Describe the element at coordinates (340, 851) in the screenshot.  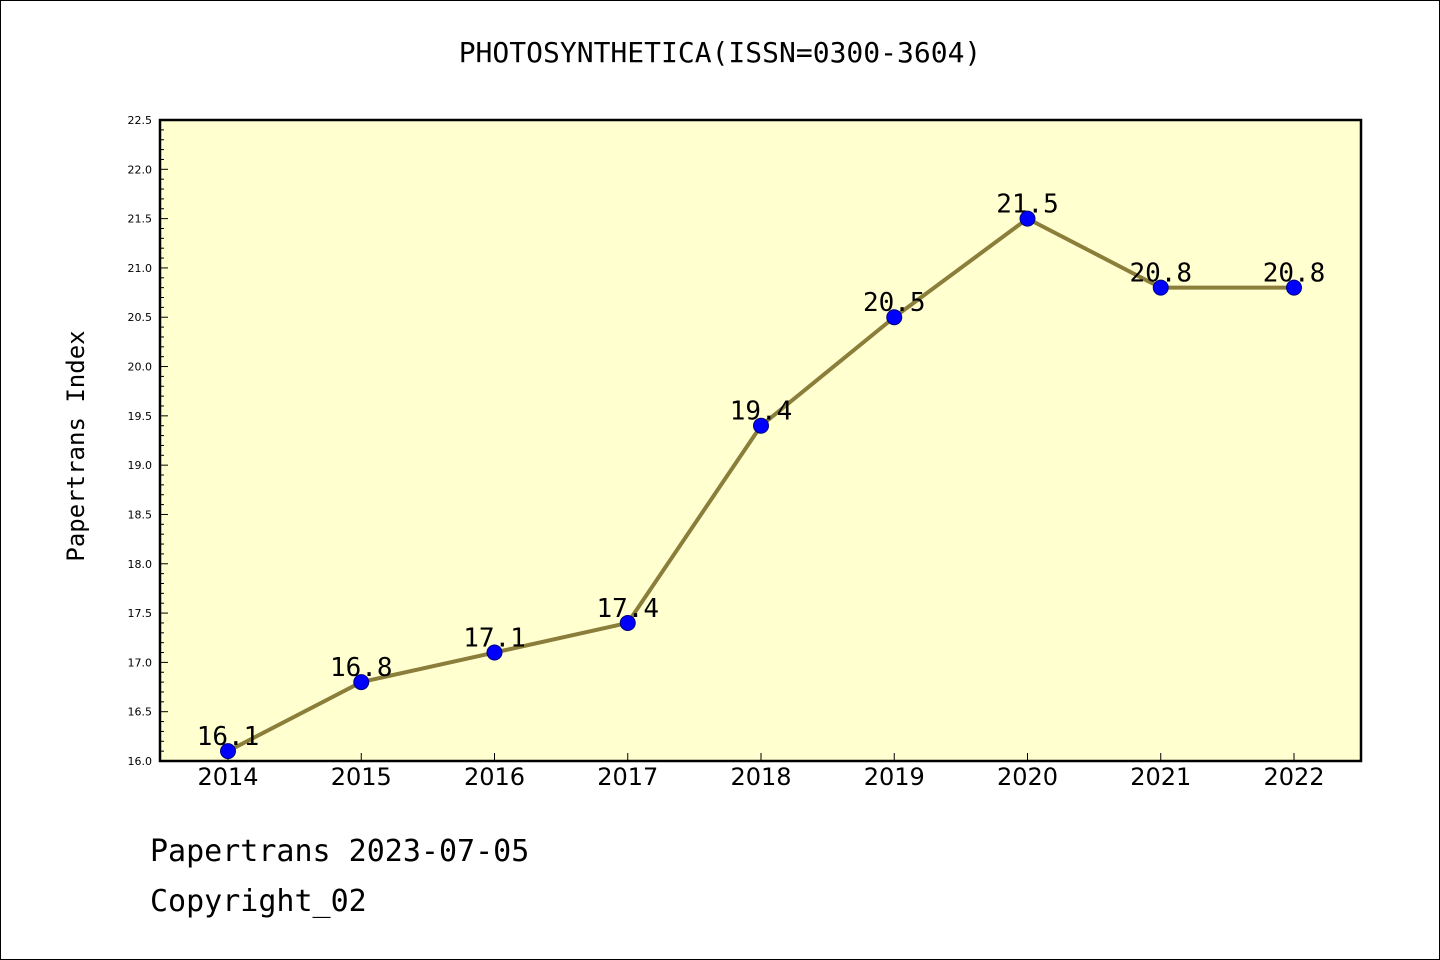
I see `footer-date-line: Papertrans 2023-07-05` at that location.